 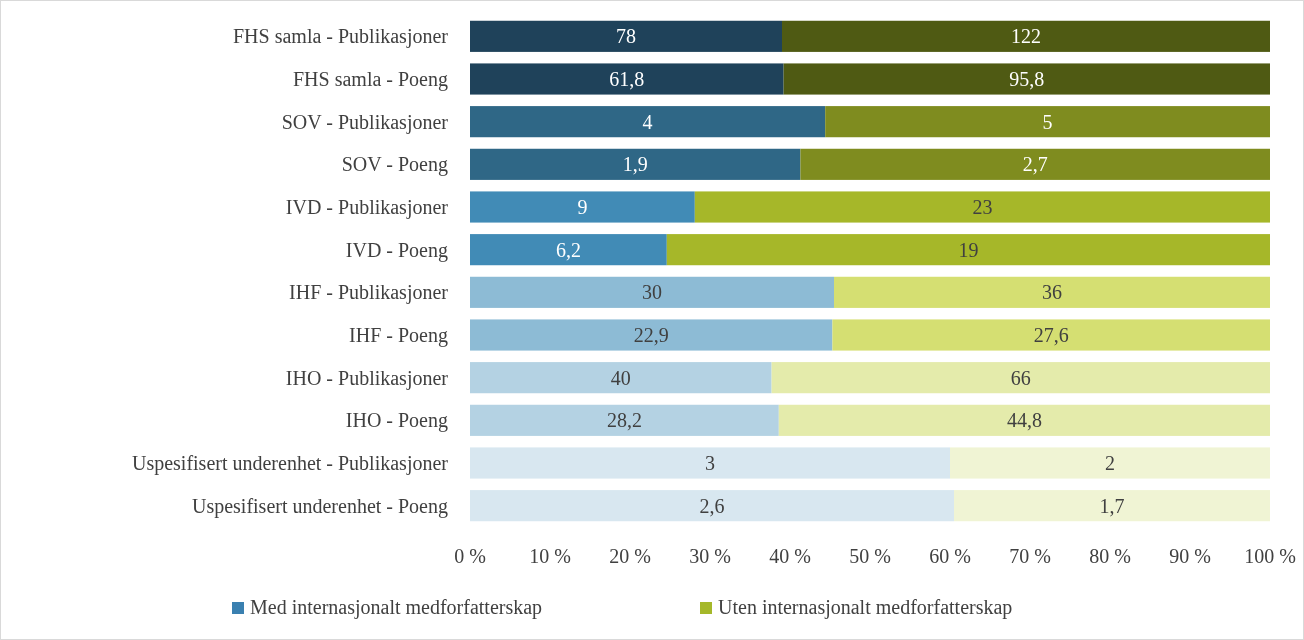 What do you see at coordinates (396, 250) in the screenshot?
I see `y-tick-label: IVD - Poeng` at bounding box center [396, 250].